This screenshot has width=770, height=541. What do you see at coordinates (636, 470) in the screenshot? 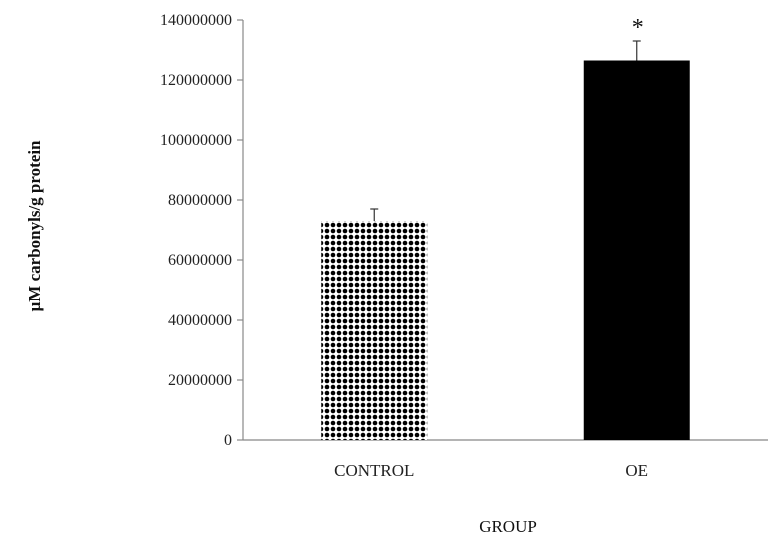
I see `x-tick-label: OE` at bounding box center [636, 470].